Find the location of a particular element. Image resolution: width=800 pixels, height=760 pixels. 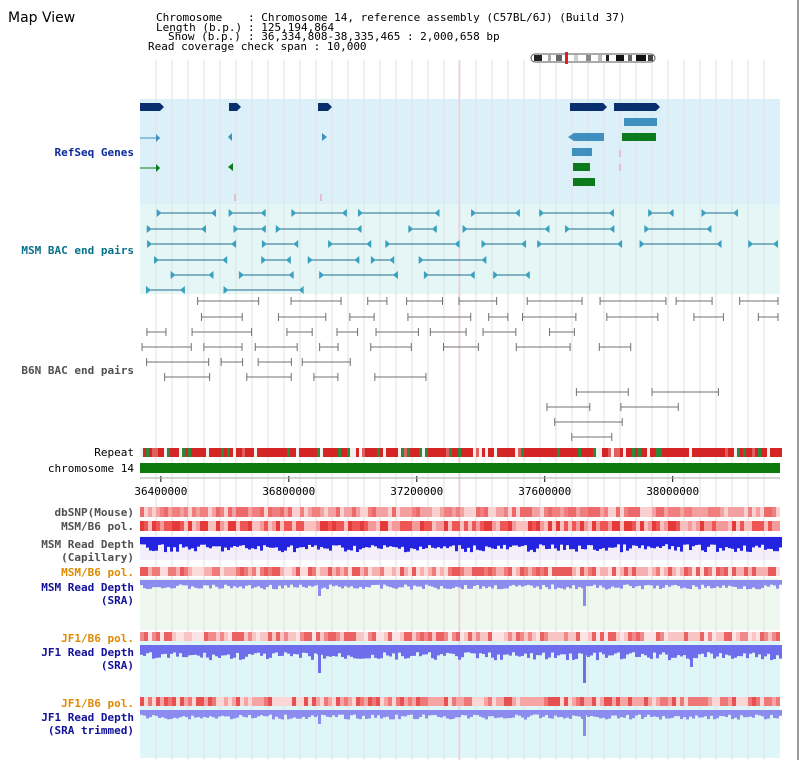

label-jf1-depth-trimmed-sub: (SRA trimmed) is located at coordinates (90, 730).